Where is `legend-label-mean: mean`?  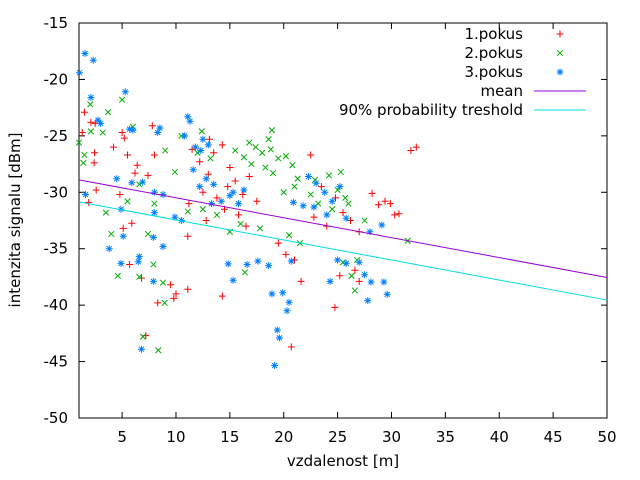 legend-label-mean: mean is located at coordinates (501, 91).